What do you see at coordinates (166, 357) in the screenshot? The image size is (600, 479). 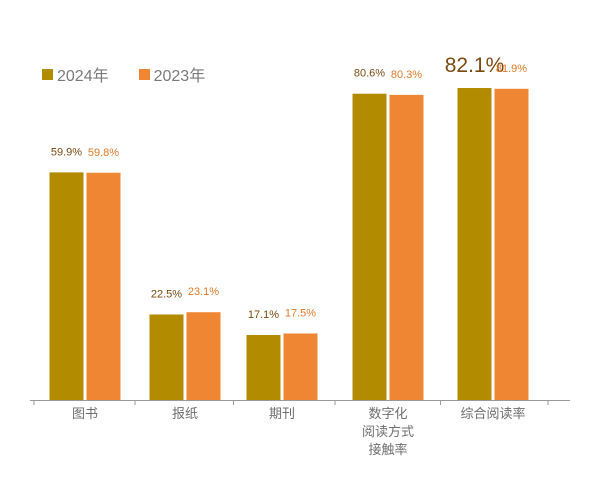 I see `bar-2024年-1` at bounding box center [166, 357].